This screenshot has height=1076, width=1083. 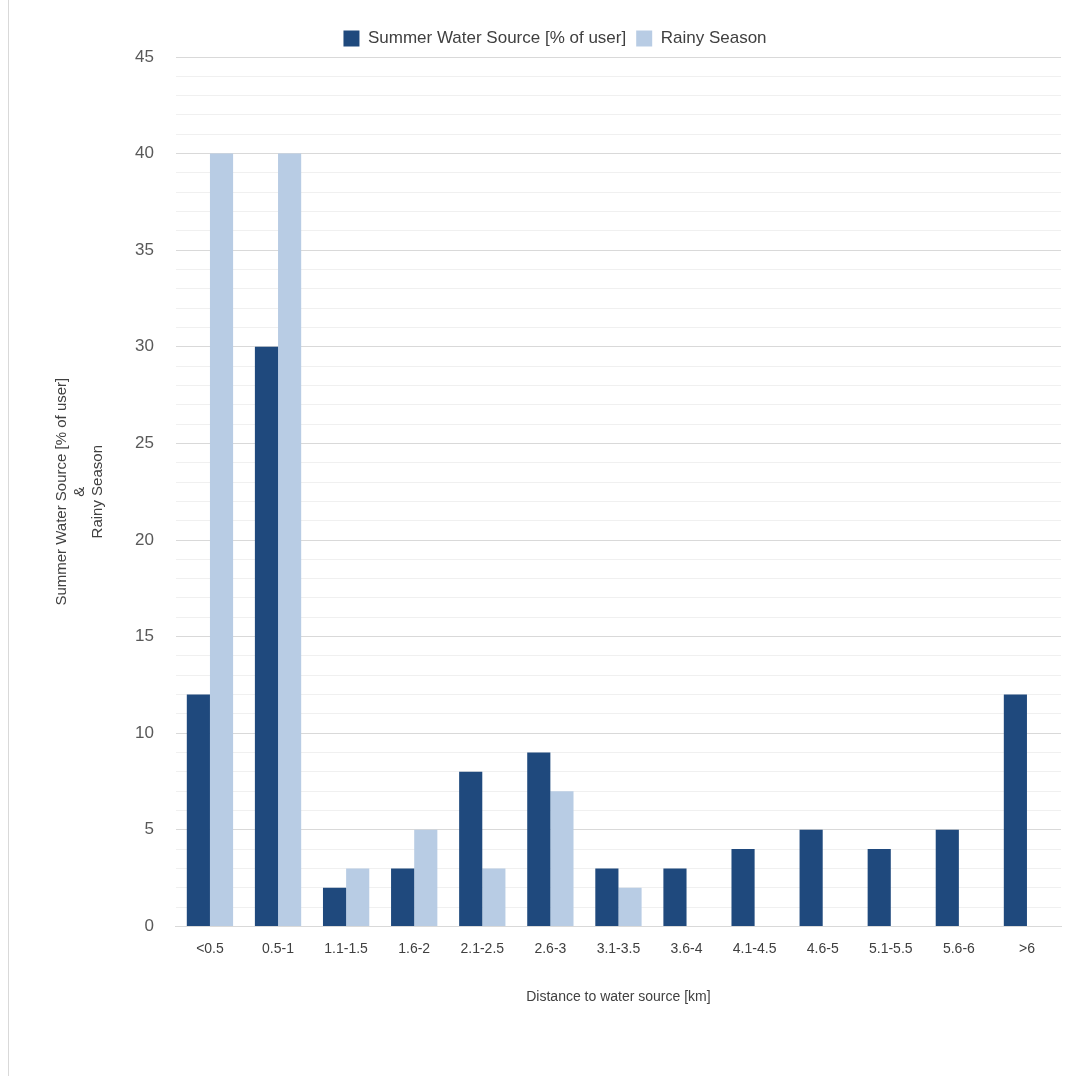 What do you see at coordinates (144, 443) in the screenshot?
I see `y-tick-label: 25` at bounding box center [144, 443].